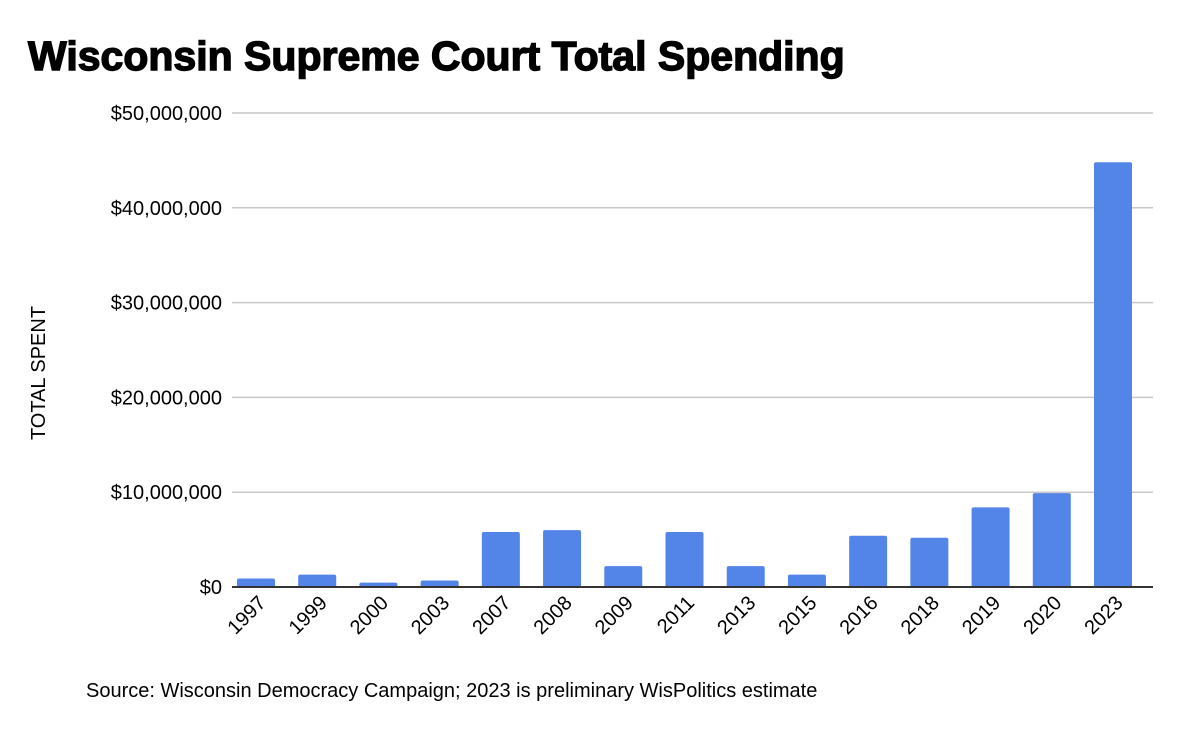 The width and height of the screenshot is (1180, 733). I want to click on y-tick-label: $0, so click(211, 588).